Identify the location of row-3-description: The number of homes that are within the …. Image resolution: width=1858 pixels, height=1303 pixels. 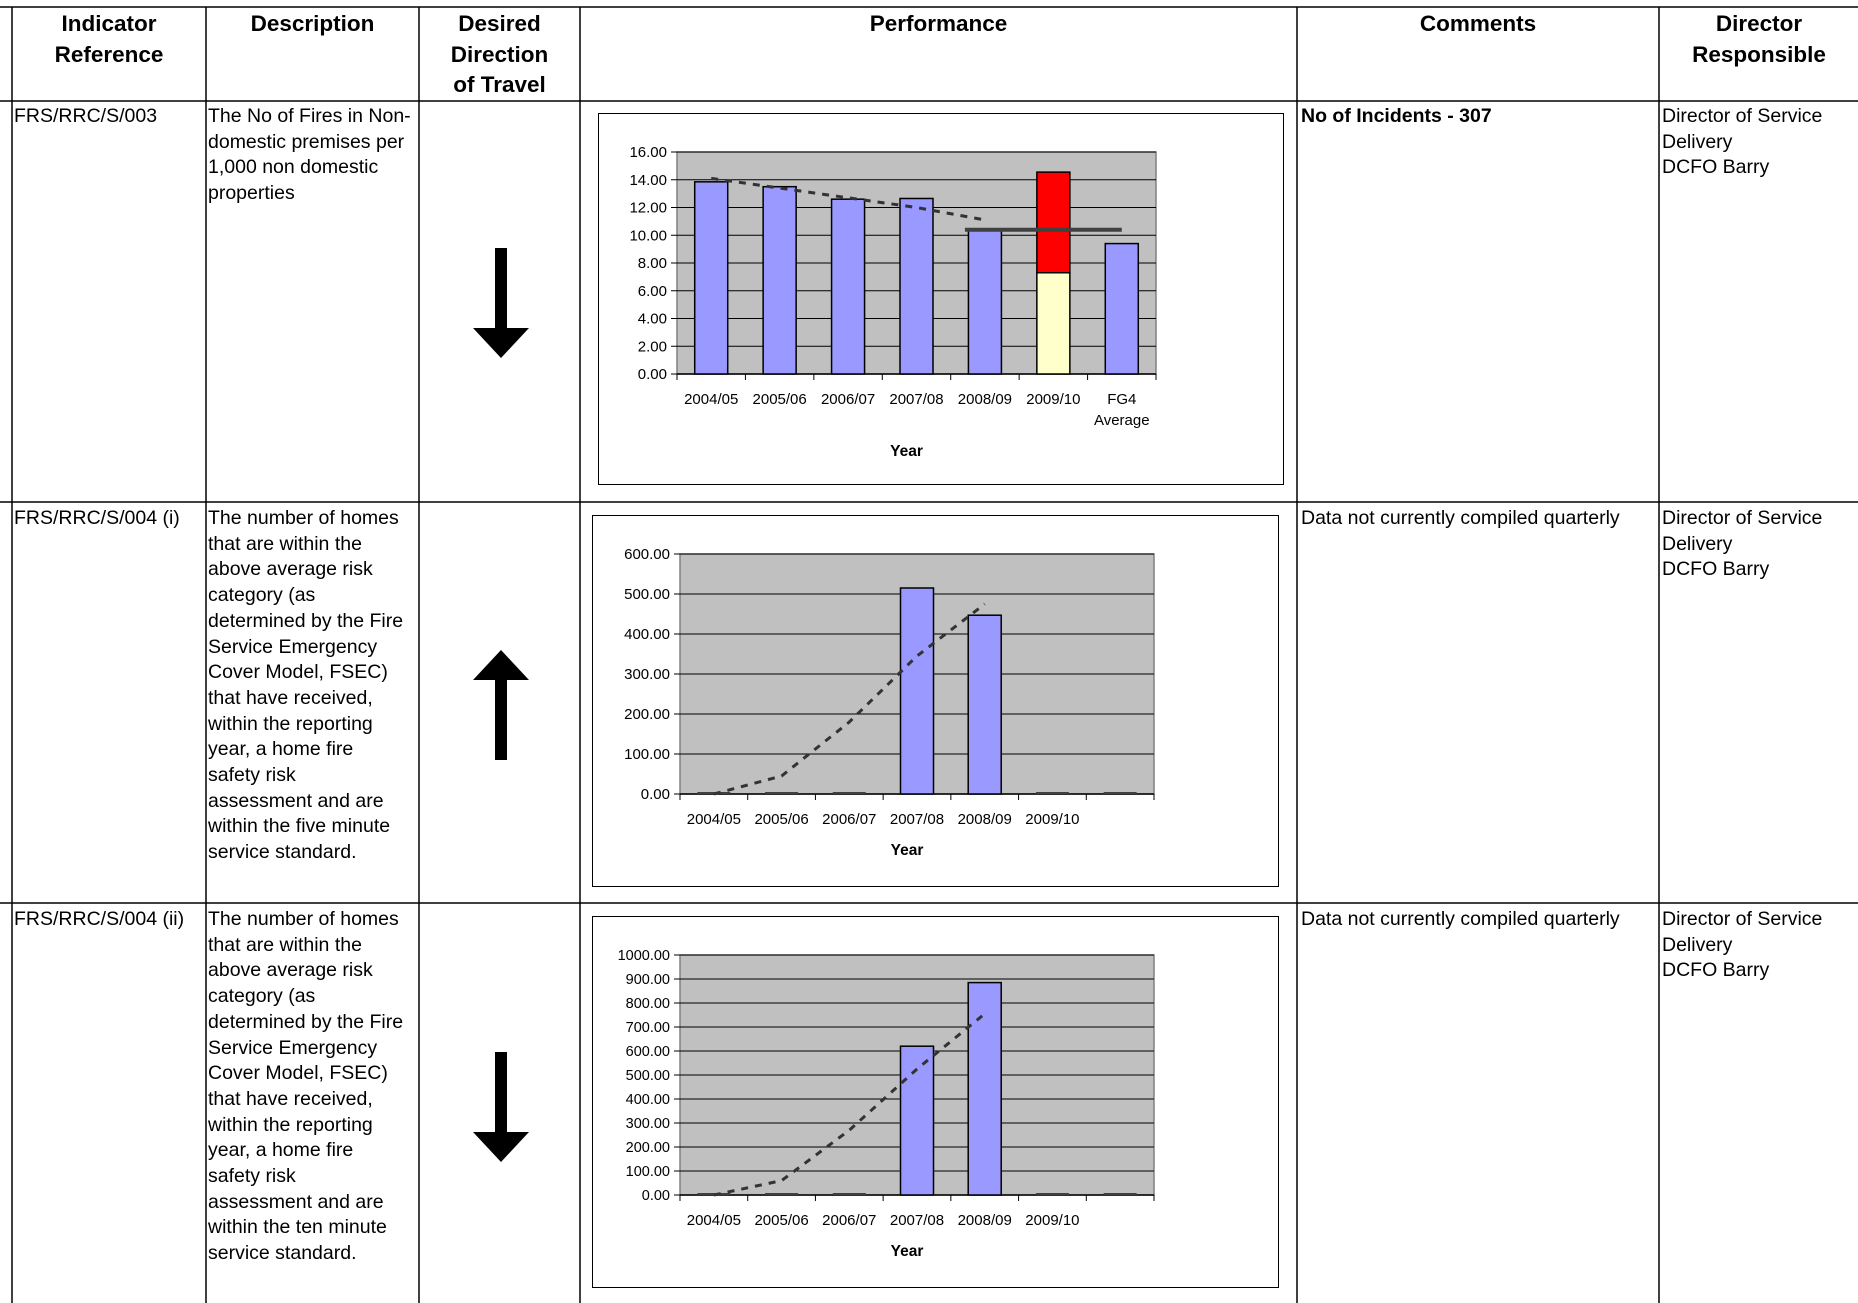
(306, 1086).